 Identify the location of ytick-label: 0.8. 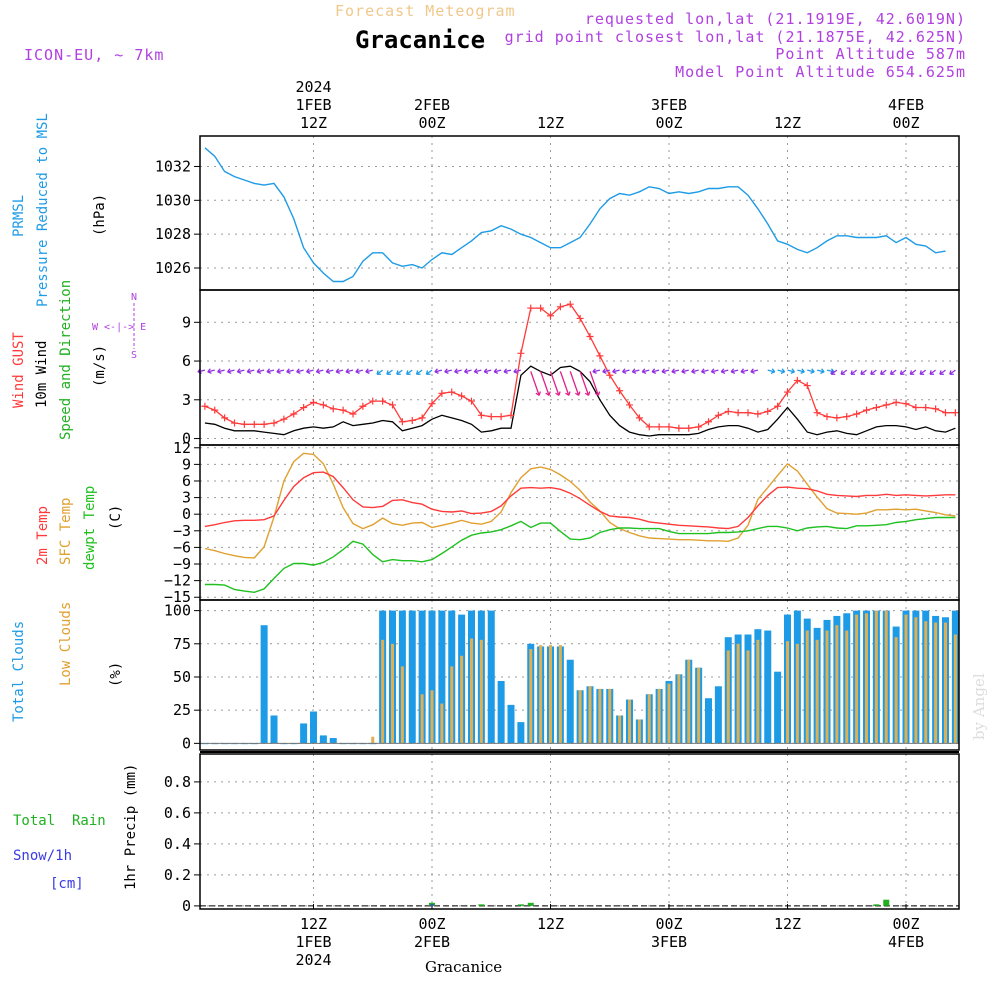
(177, 782).